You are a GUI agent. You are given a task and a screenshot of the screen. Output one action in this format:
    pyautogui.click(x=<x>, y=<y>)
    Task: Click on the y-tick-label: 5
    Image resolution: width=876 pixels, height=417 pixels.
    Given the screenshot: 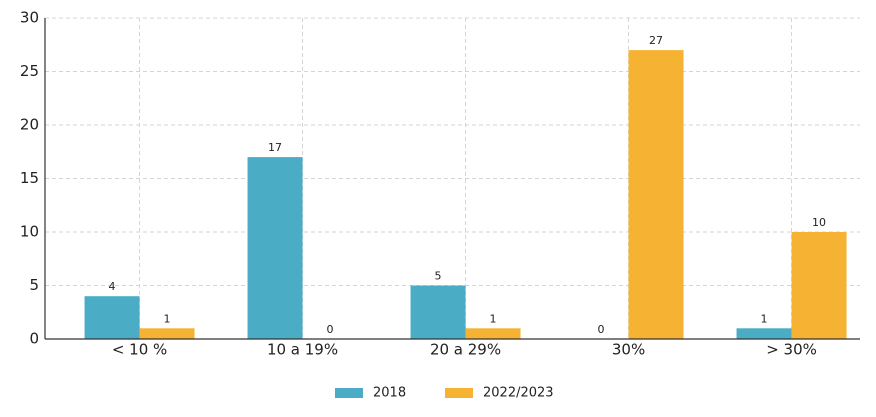 What is the action you would take?
    pyautogui.click(x=34, y=285)
    